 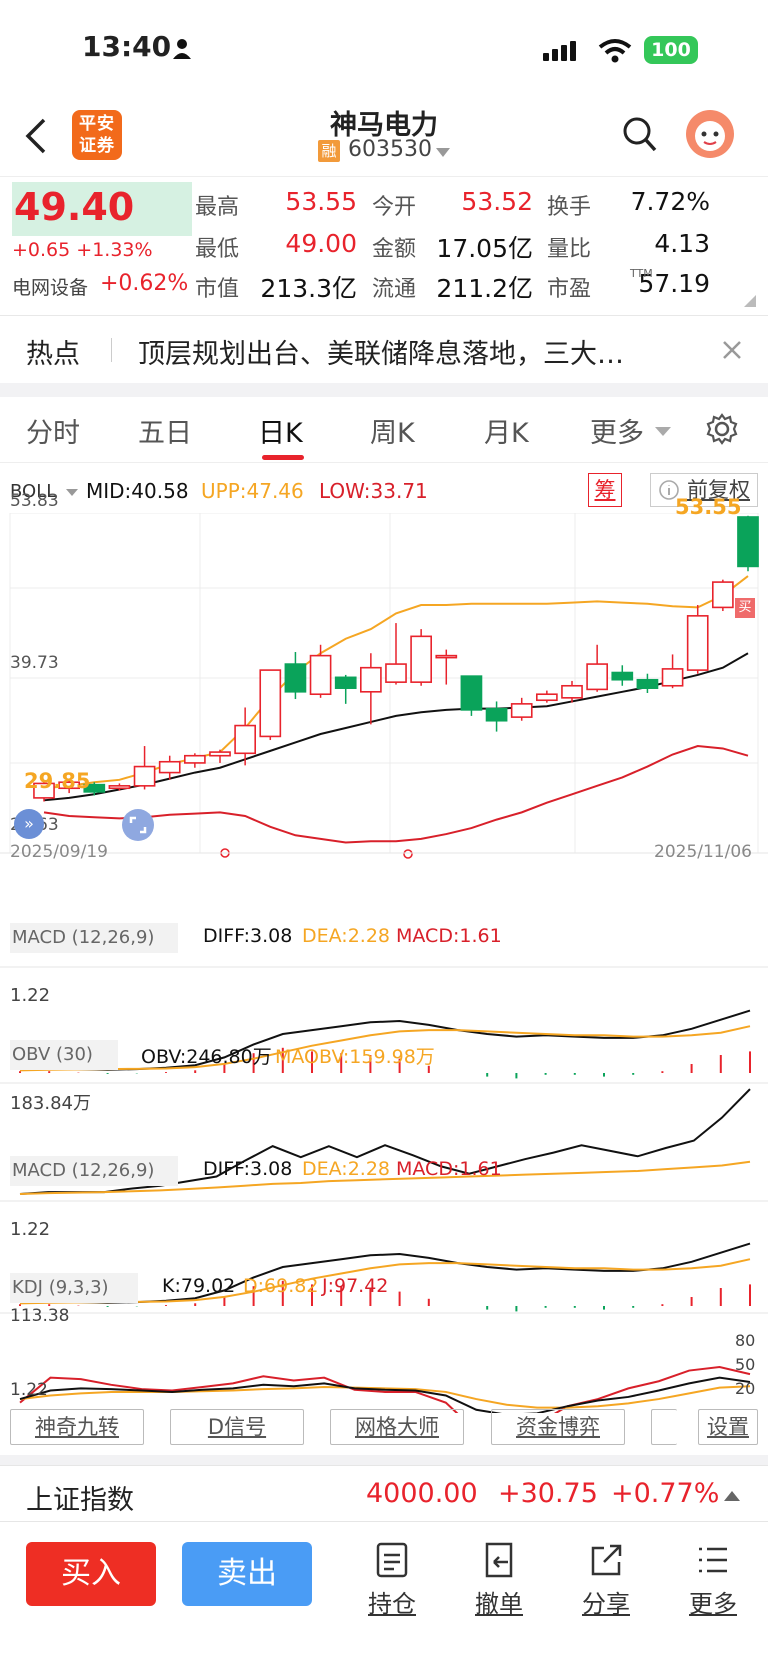 I want to click on macd1-value: MACD:1.61, so click(x=449, y=936).